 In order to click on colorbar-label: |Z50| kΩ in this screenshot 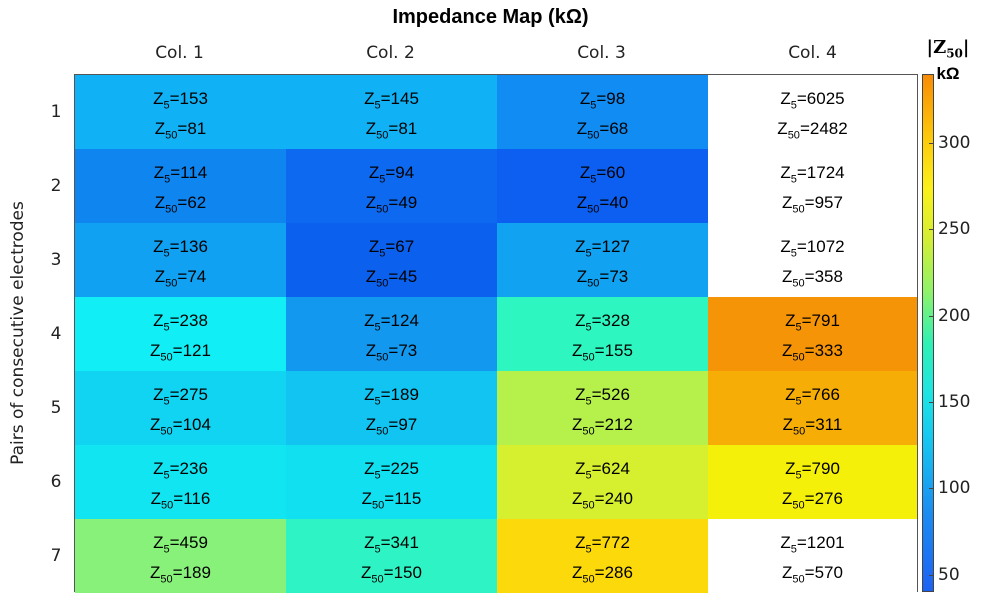, I will do `click(948, 61)`.